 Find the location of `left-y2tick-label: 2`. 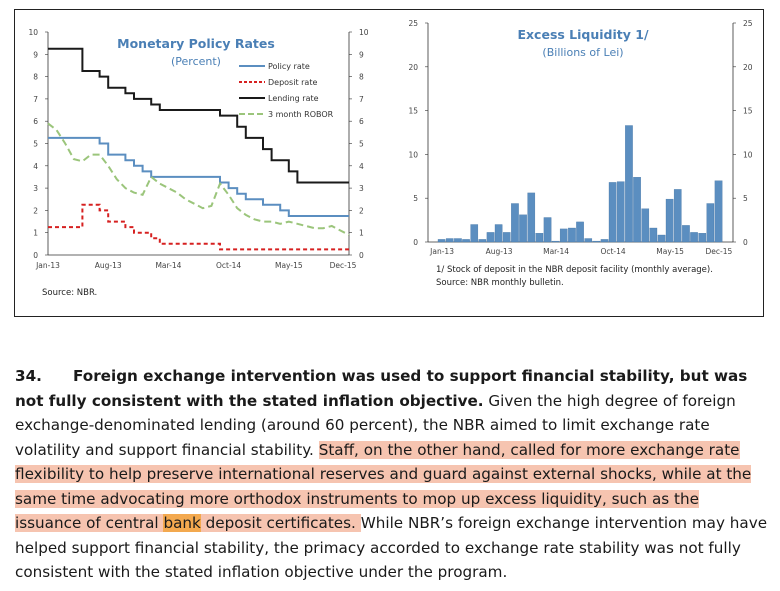

left-y2tick-label: 2 is located at coordinates (361, 210).